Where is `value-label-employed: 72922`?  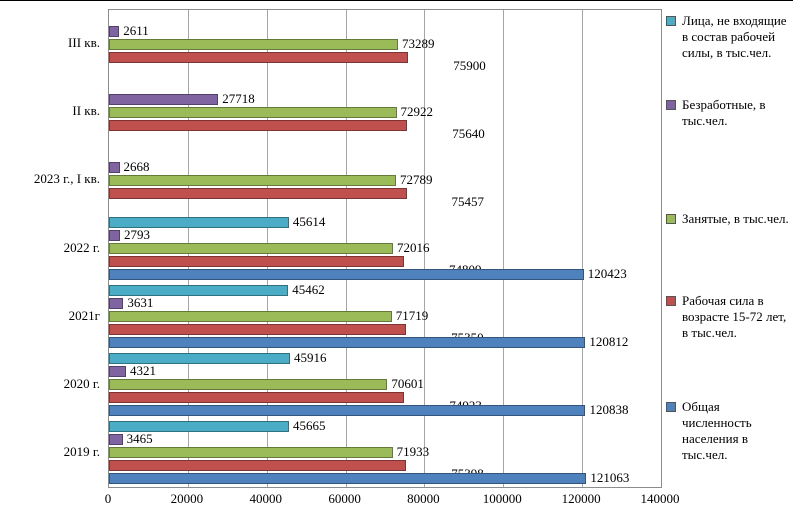 value-label-employed: 72922 is located at coordinates (417, 111).